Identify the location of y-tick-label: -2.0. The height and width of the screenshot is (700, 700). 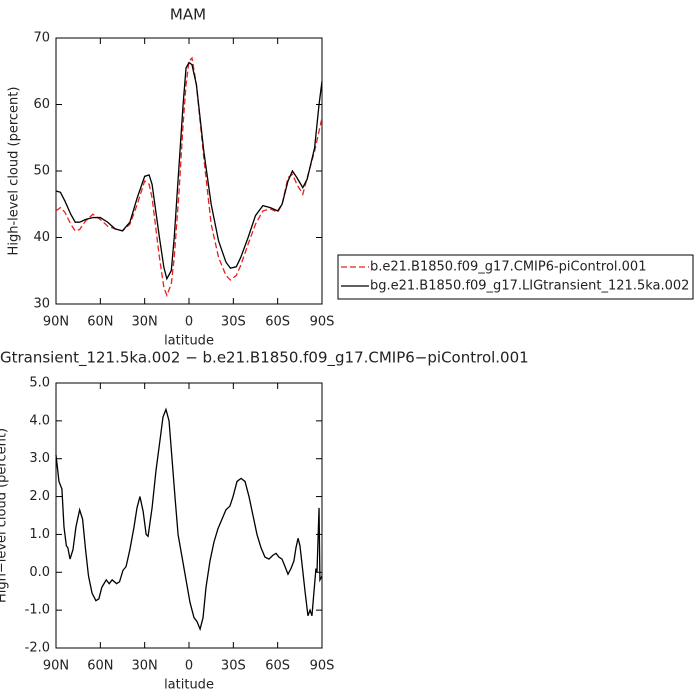
(37, 648).